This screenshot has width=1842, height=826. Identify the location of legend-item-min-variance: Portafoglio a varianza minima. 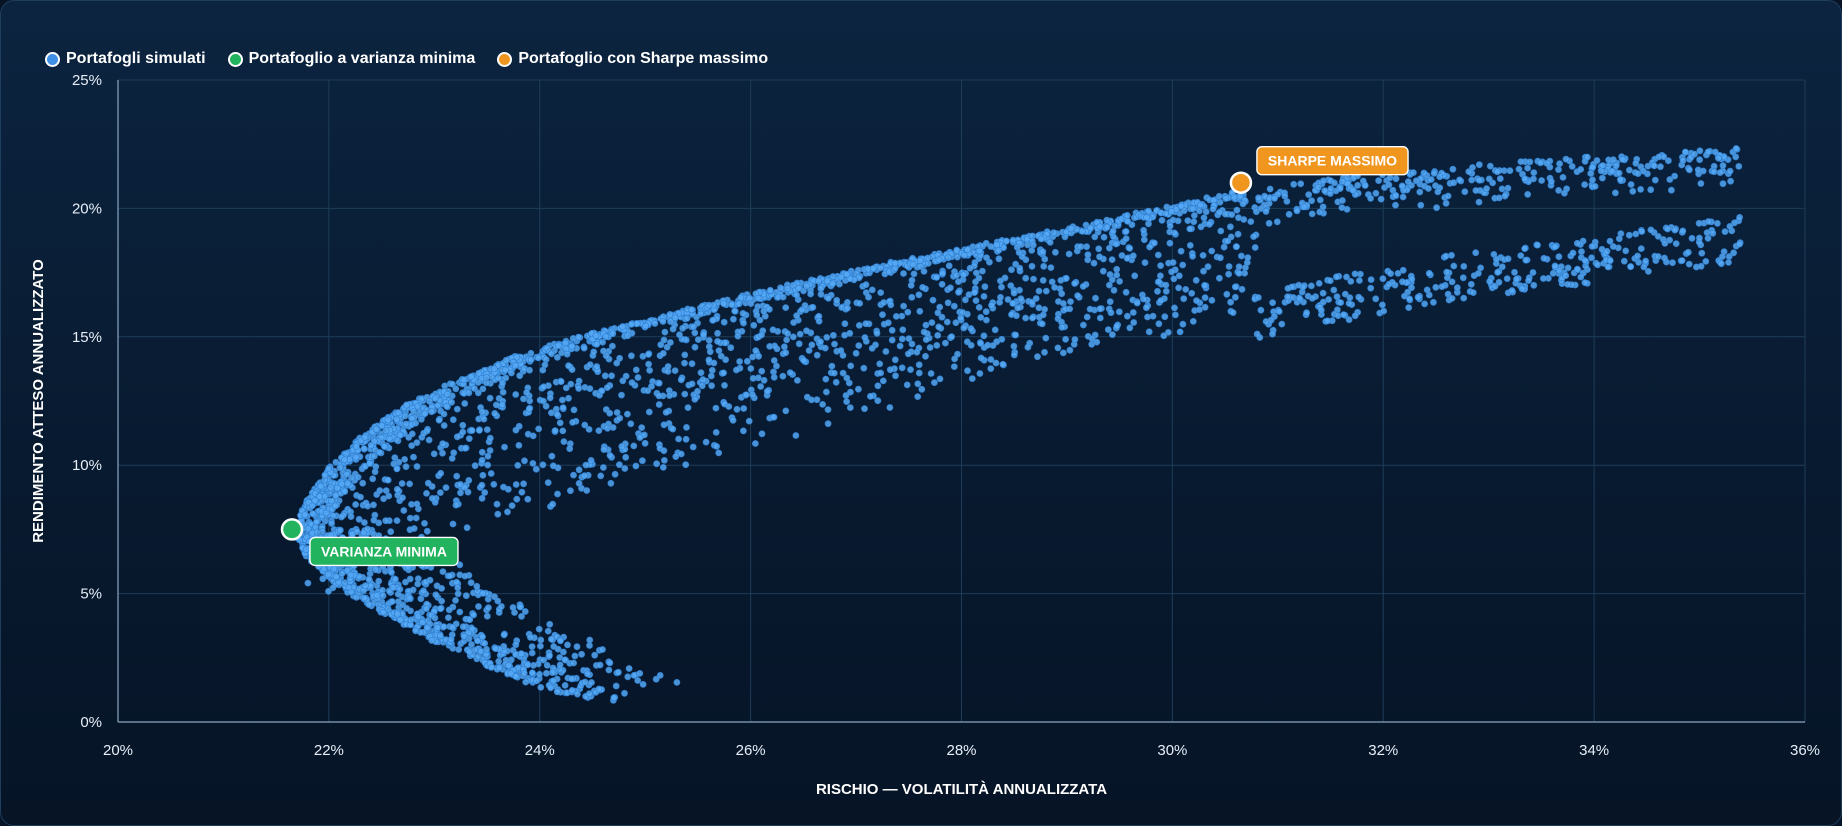
(351, 59).